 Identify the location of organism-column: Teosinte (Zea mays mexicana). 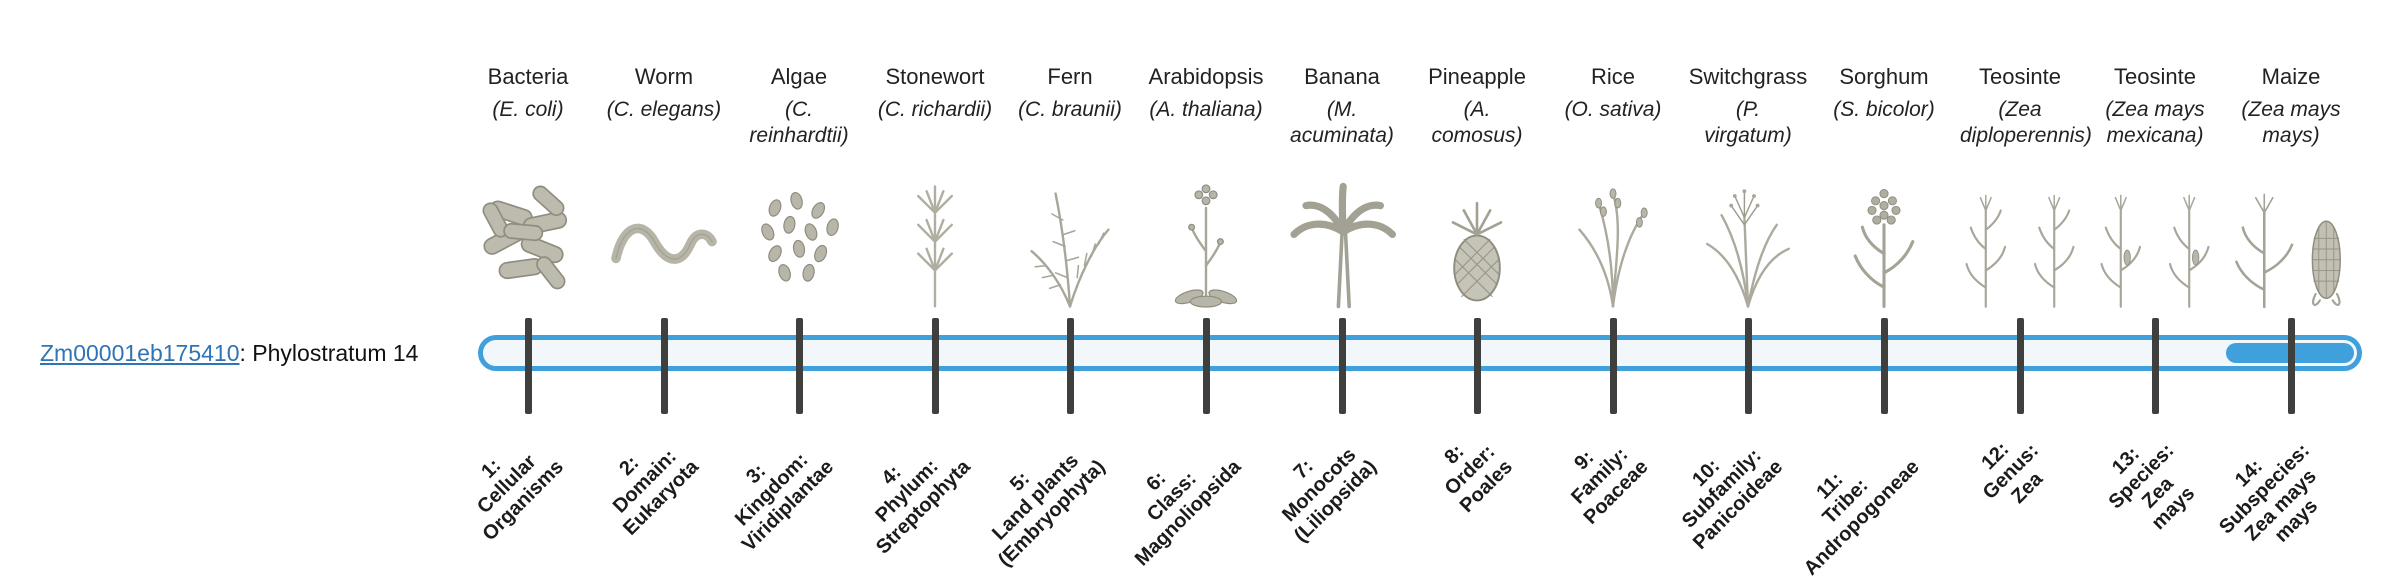
(2155, 290).